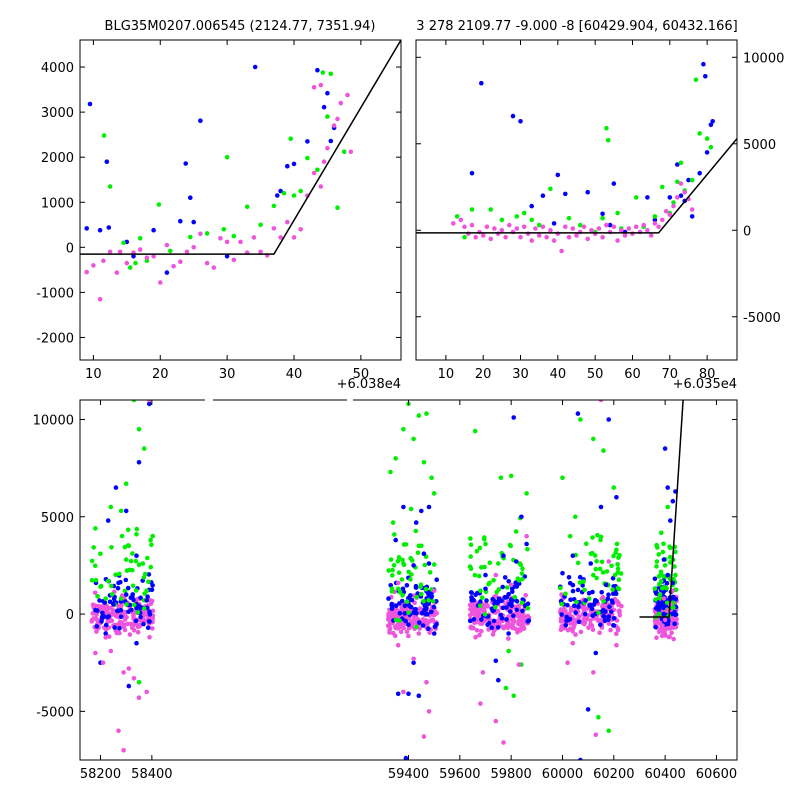  What do you see at coordinates (160, 374) in the screenshot?
I see `x-tick-label-1: 20` at bounding box center [160, 374].